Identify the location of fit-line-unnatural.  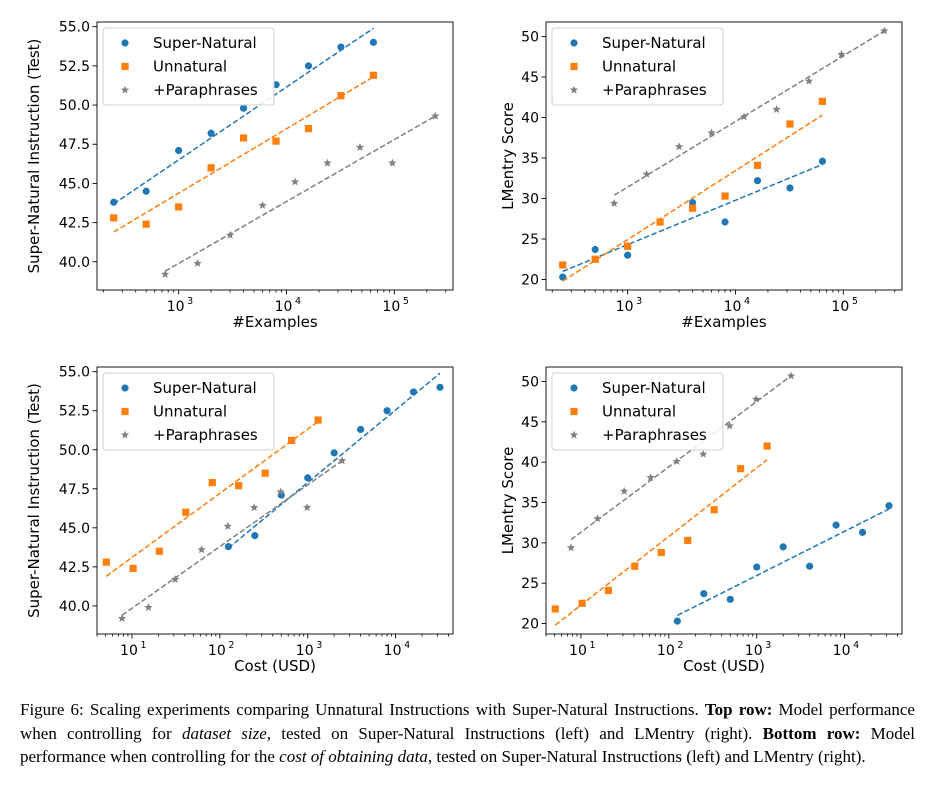
(692, 198).